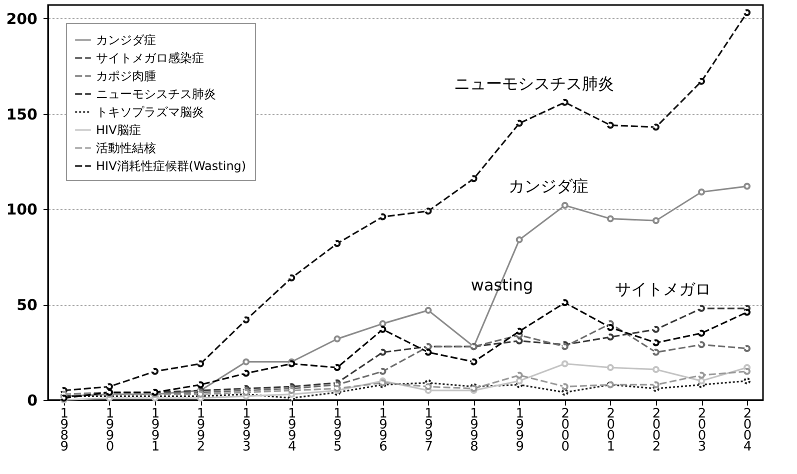  What do you see at coordinates (502, 284) in the screenshot?
I see `annotation: wasting` at bounding box center [502, 284].